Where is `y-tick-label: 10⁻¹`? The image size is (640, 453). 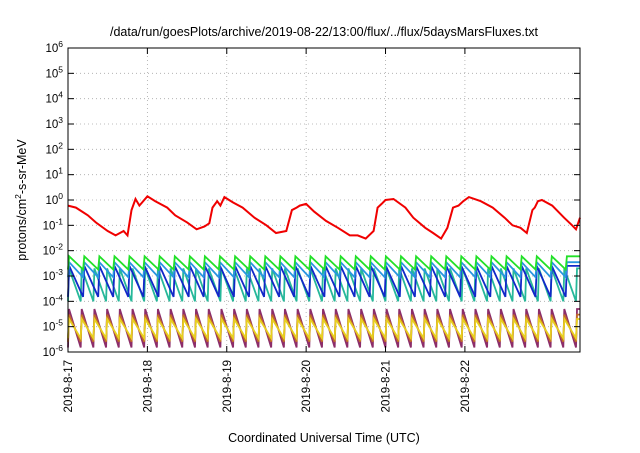 y-tick-label: 10⁻¹ is located at coordinates (53, 224).